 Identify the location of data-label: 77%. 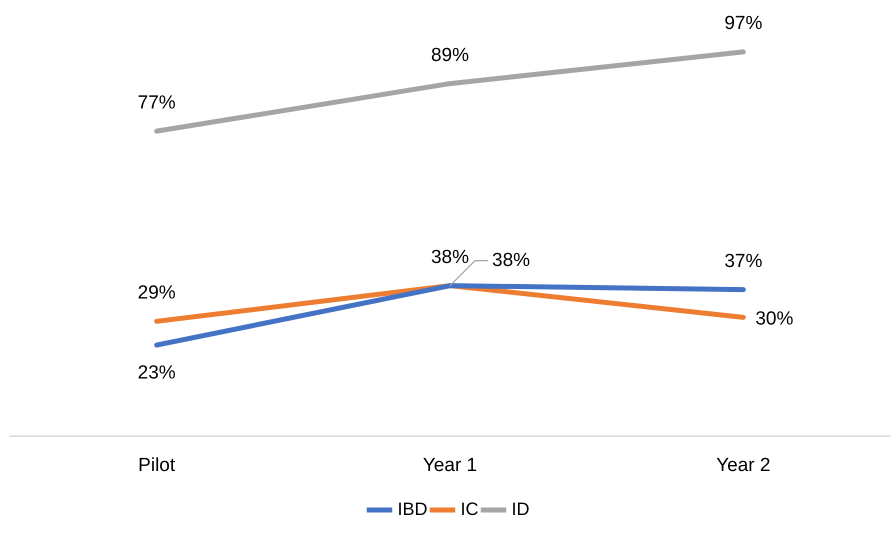
(157, 103).